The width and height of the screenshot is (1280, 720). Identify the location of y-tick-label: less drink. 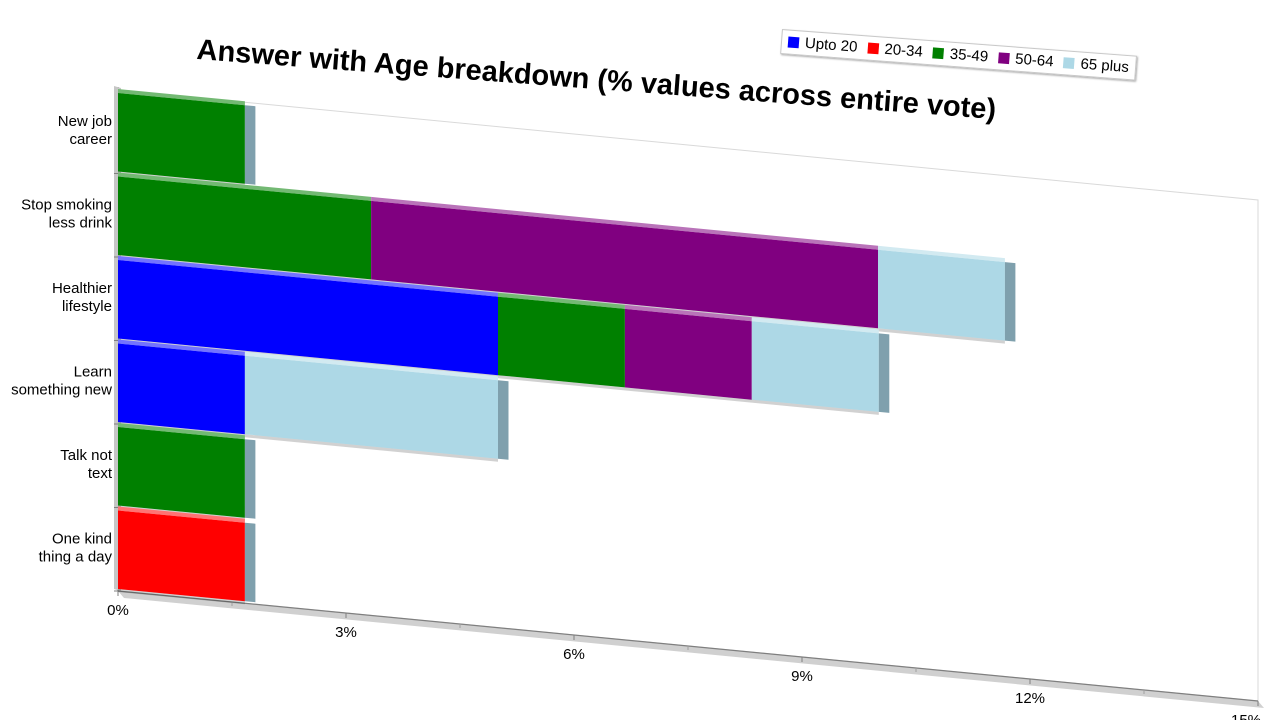
(81, 222).